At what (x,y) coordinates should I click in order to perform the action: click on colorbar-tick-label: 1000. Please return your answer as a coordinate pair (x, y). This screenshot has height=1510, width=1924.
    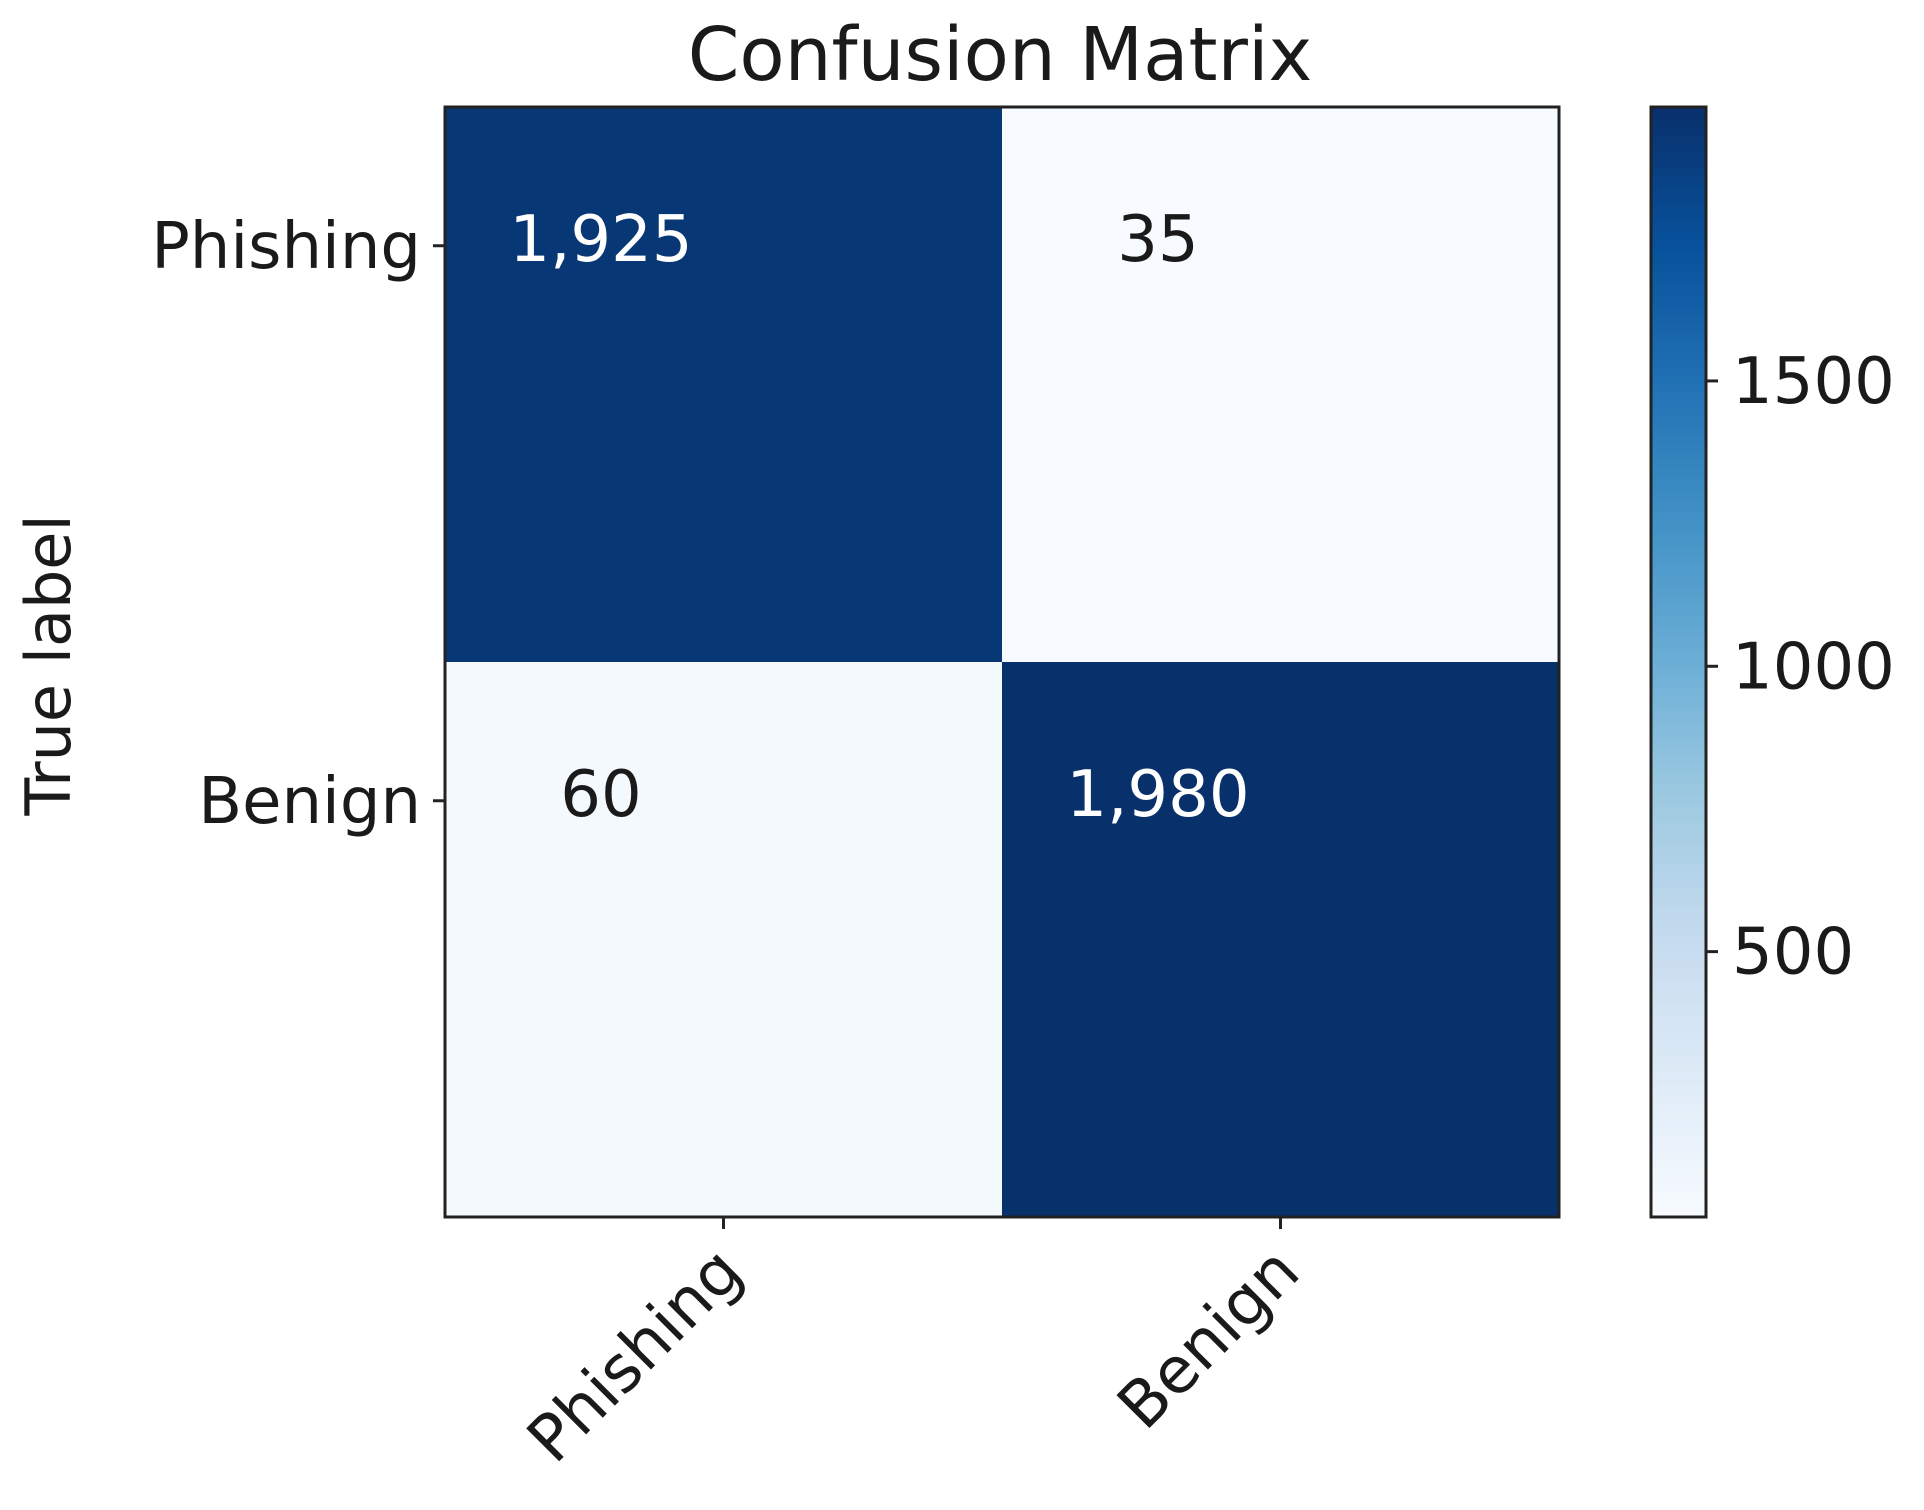
    Looking at the image, I should click on (1813, 667).